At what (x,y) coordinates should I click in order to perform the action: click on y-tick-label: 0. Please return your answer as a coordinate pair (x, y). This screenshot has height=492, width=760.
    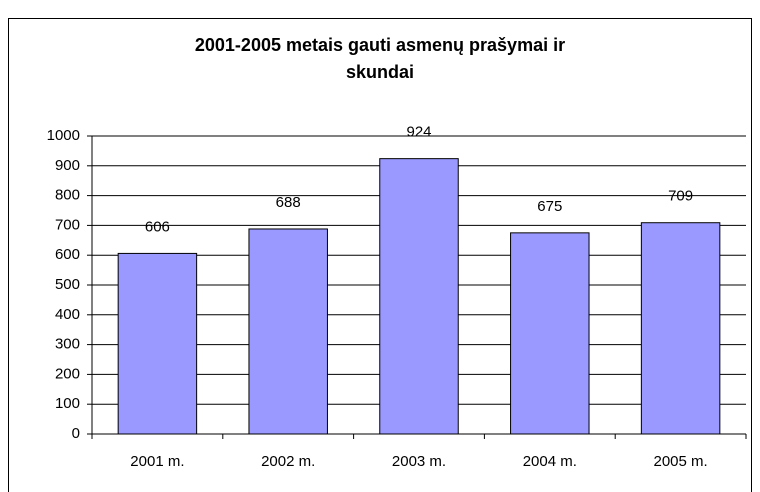
    Looking at the image, I should click on (76, 433).